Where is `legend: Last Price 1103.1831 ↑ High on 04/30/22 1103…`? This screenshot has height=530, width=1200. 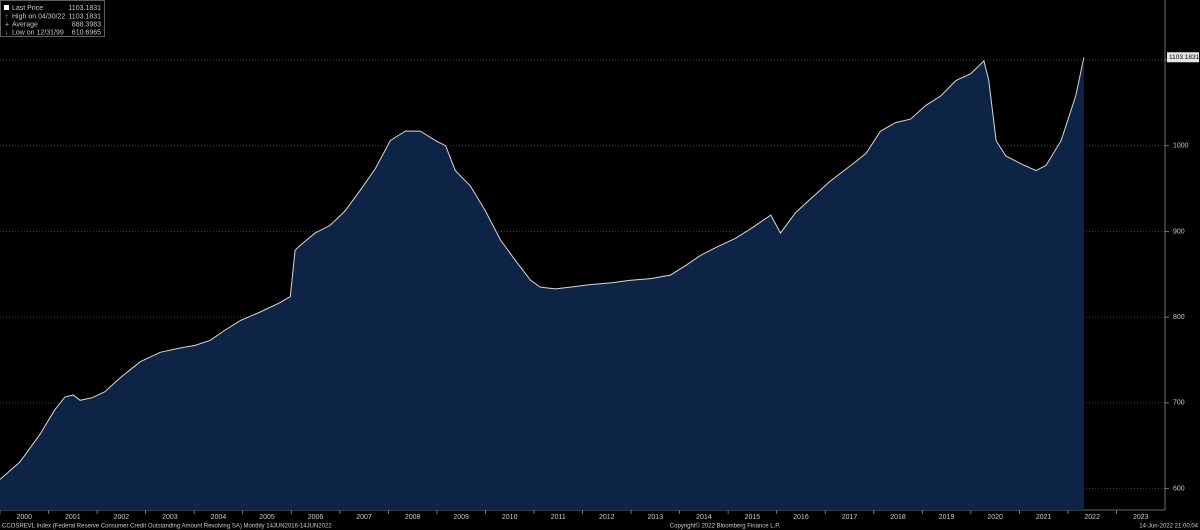
legend: Last Price 1103.1831 ↑ High on 04/30/22 1103… is located at coordinates (52, 18).